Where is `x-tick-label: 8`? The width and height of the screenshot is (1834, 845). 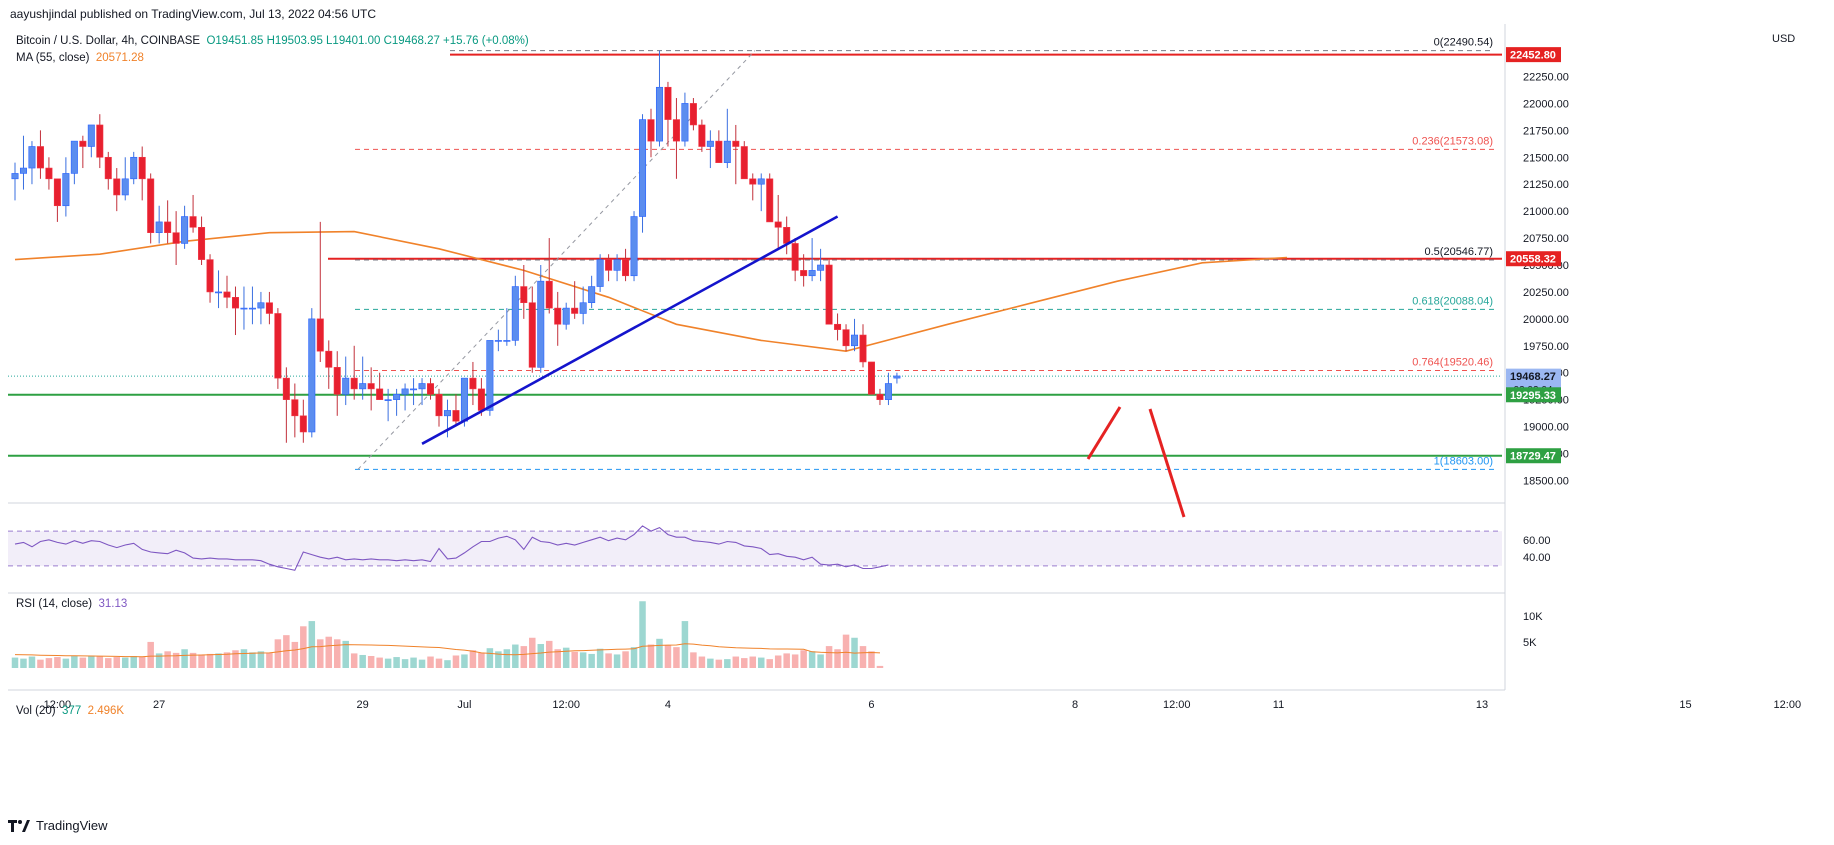 x-tick-label: 8 is located at coordinates (1075, 705).